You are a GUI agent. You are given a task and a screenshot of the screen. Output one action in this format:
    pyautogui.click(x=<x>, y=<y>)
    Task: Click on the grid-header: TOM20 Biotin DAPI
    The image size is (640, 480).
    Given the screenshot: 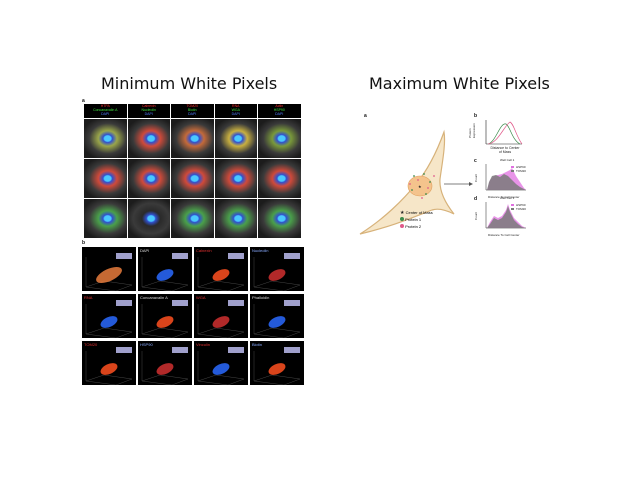 What is the action you would take?
    pyautogui.click(x=192, y=111)
    